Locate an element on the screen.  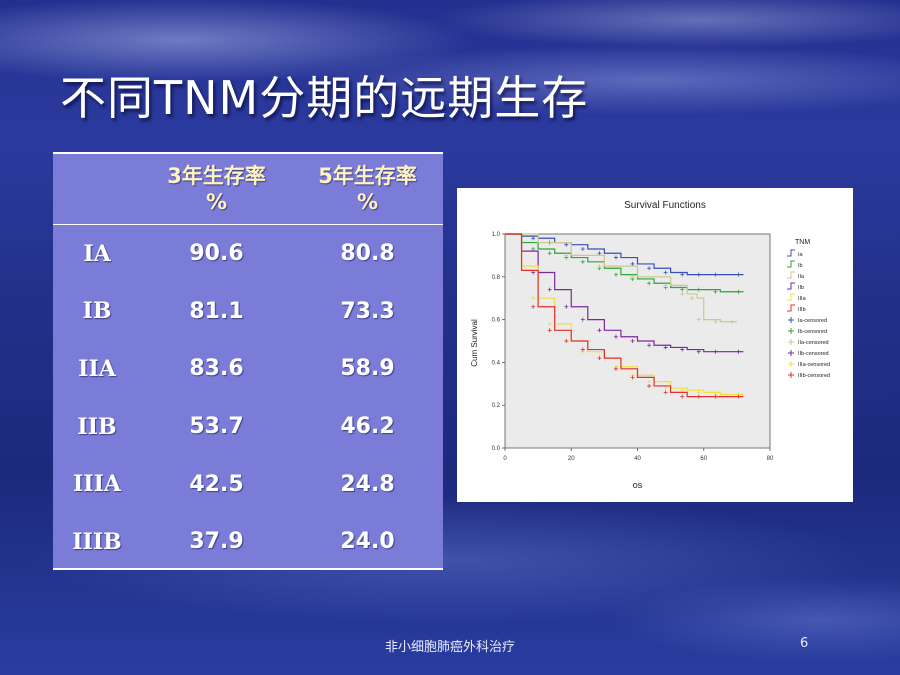
stage-cell: IIIA is located at coordinates (97, 484).